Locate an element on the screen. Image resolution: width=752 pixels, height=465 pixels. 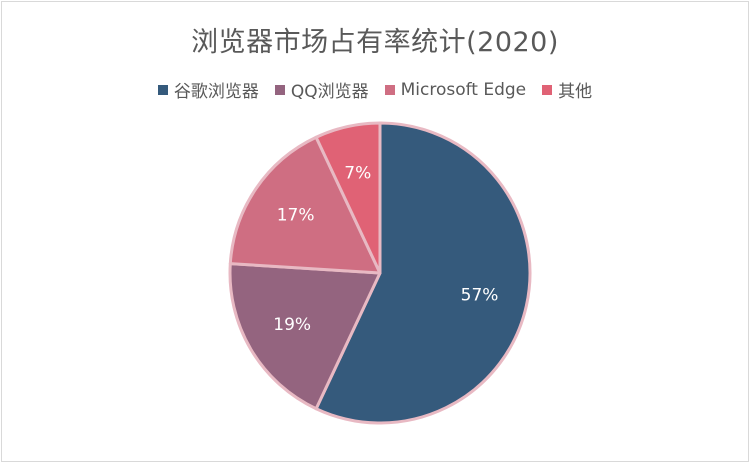
legend-label-qq: QQ浏览器 is located at coordinates (329, 92).